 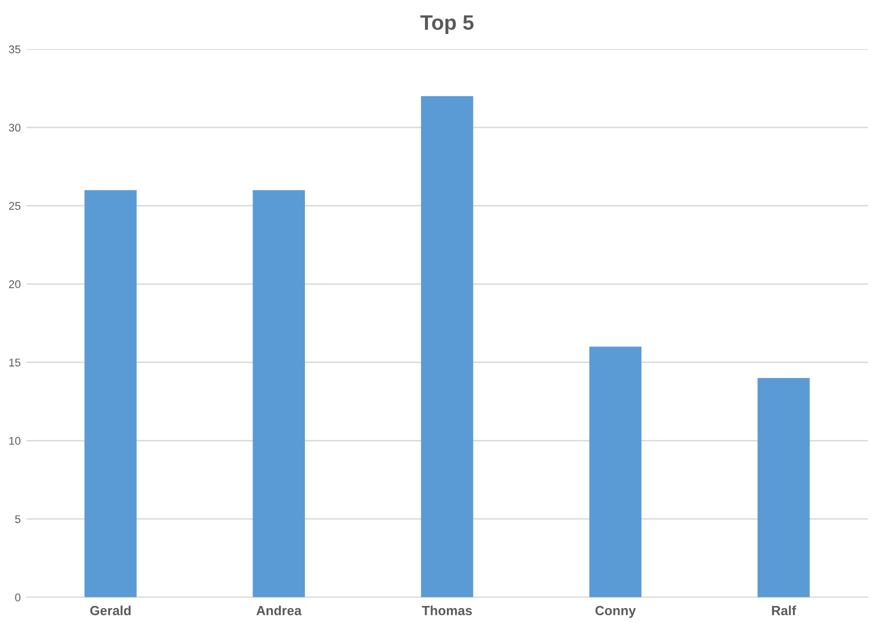 What do you see at coordinates (17, 598) in the screenshot?
I see `y-tick-label: 0` at bounding box center [17, 598].